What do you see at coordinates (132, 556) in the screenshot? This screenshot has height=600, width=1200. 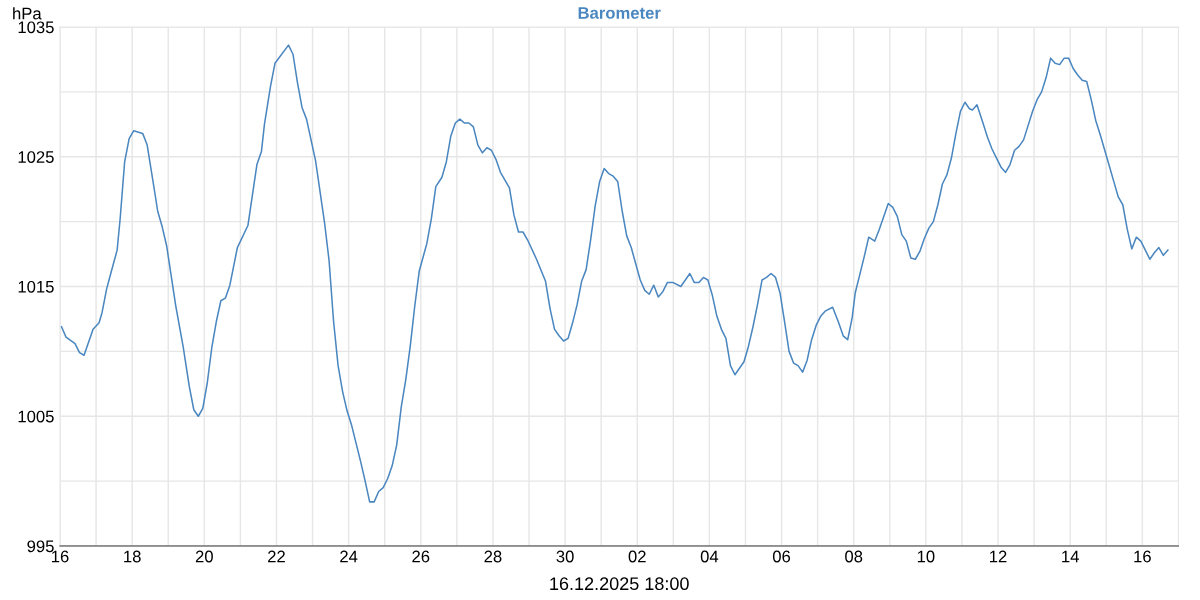 I see `x-tick-label: 18` at bounding box center [132, 556].